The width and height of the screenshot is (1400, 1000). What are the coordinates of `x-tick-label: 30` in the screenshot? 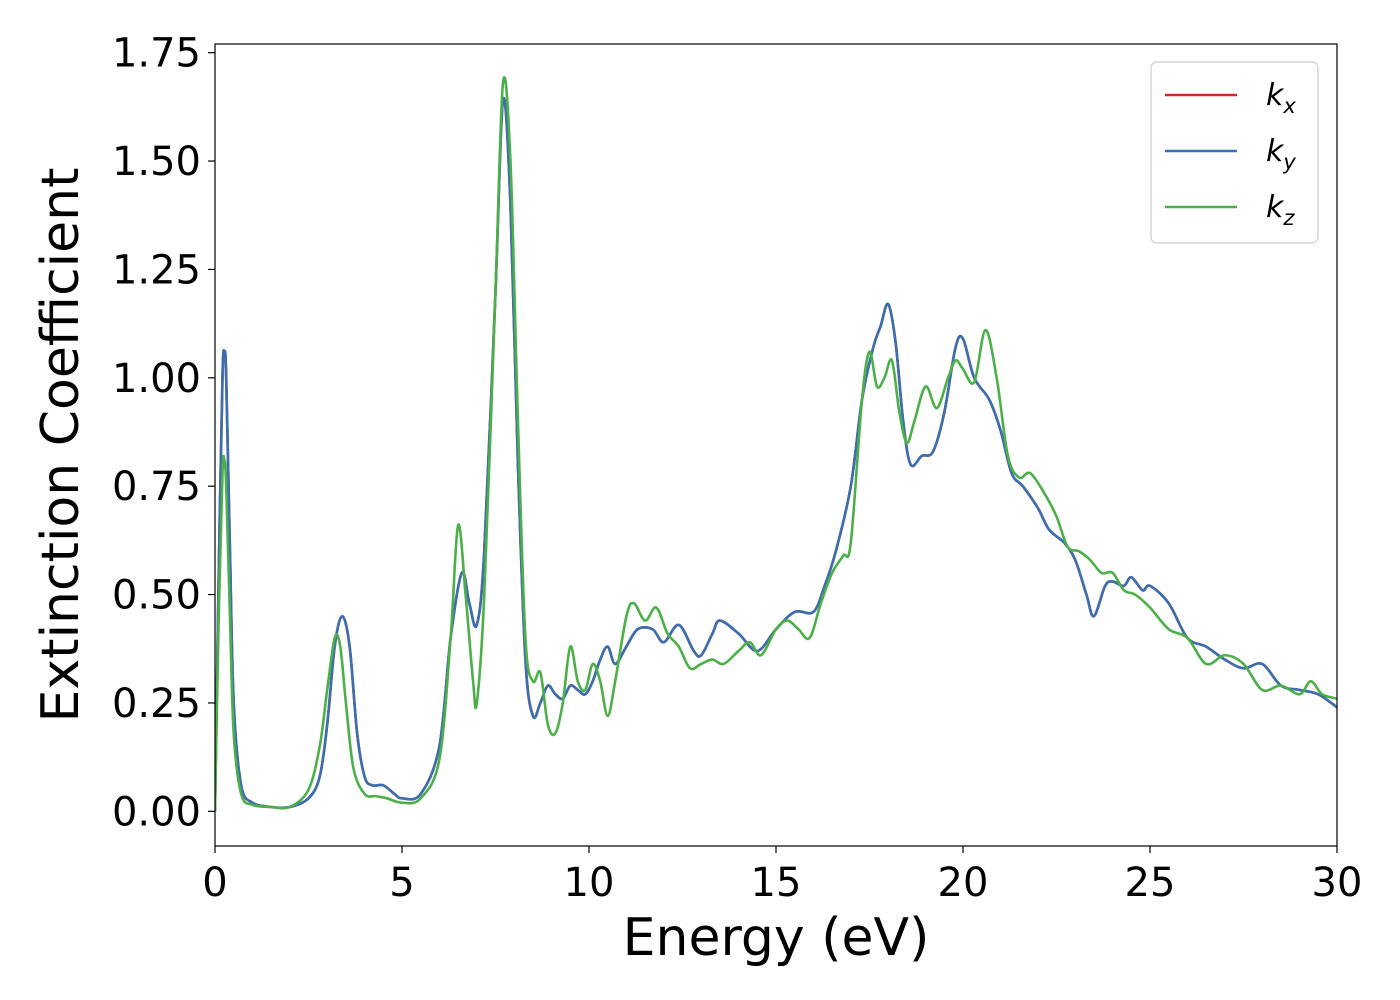 It's located at (1337, 883).